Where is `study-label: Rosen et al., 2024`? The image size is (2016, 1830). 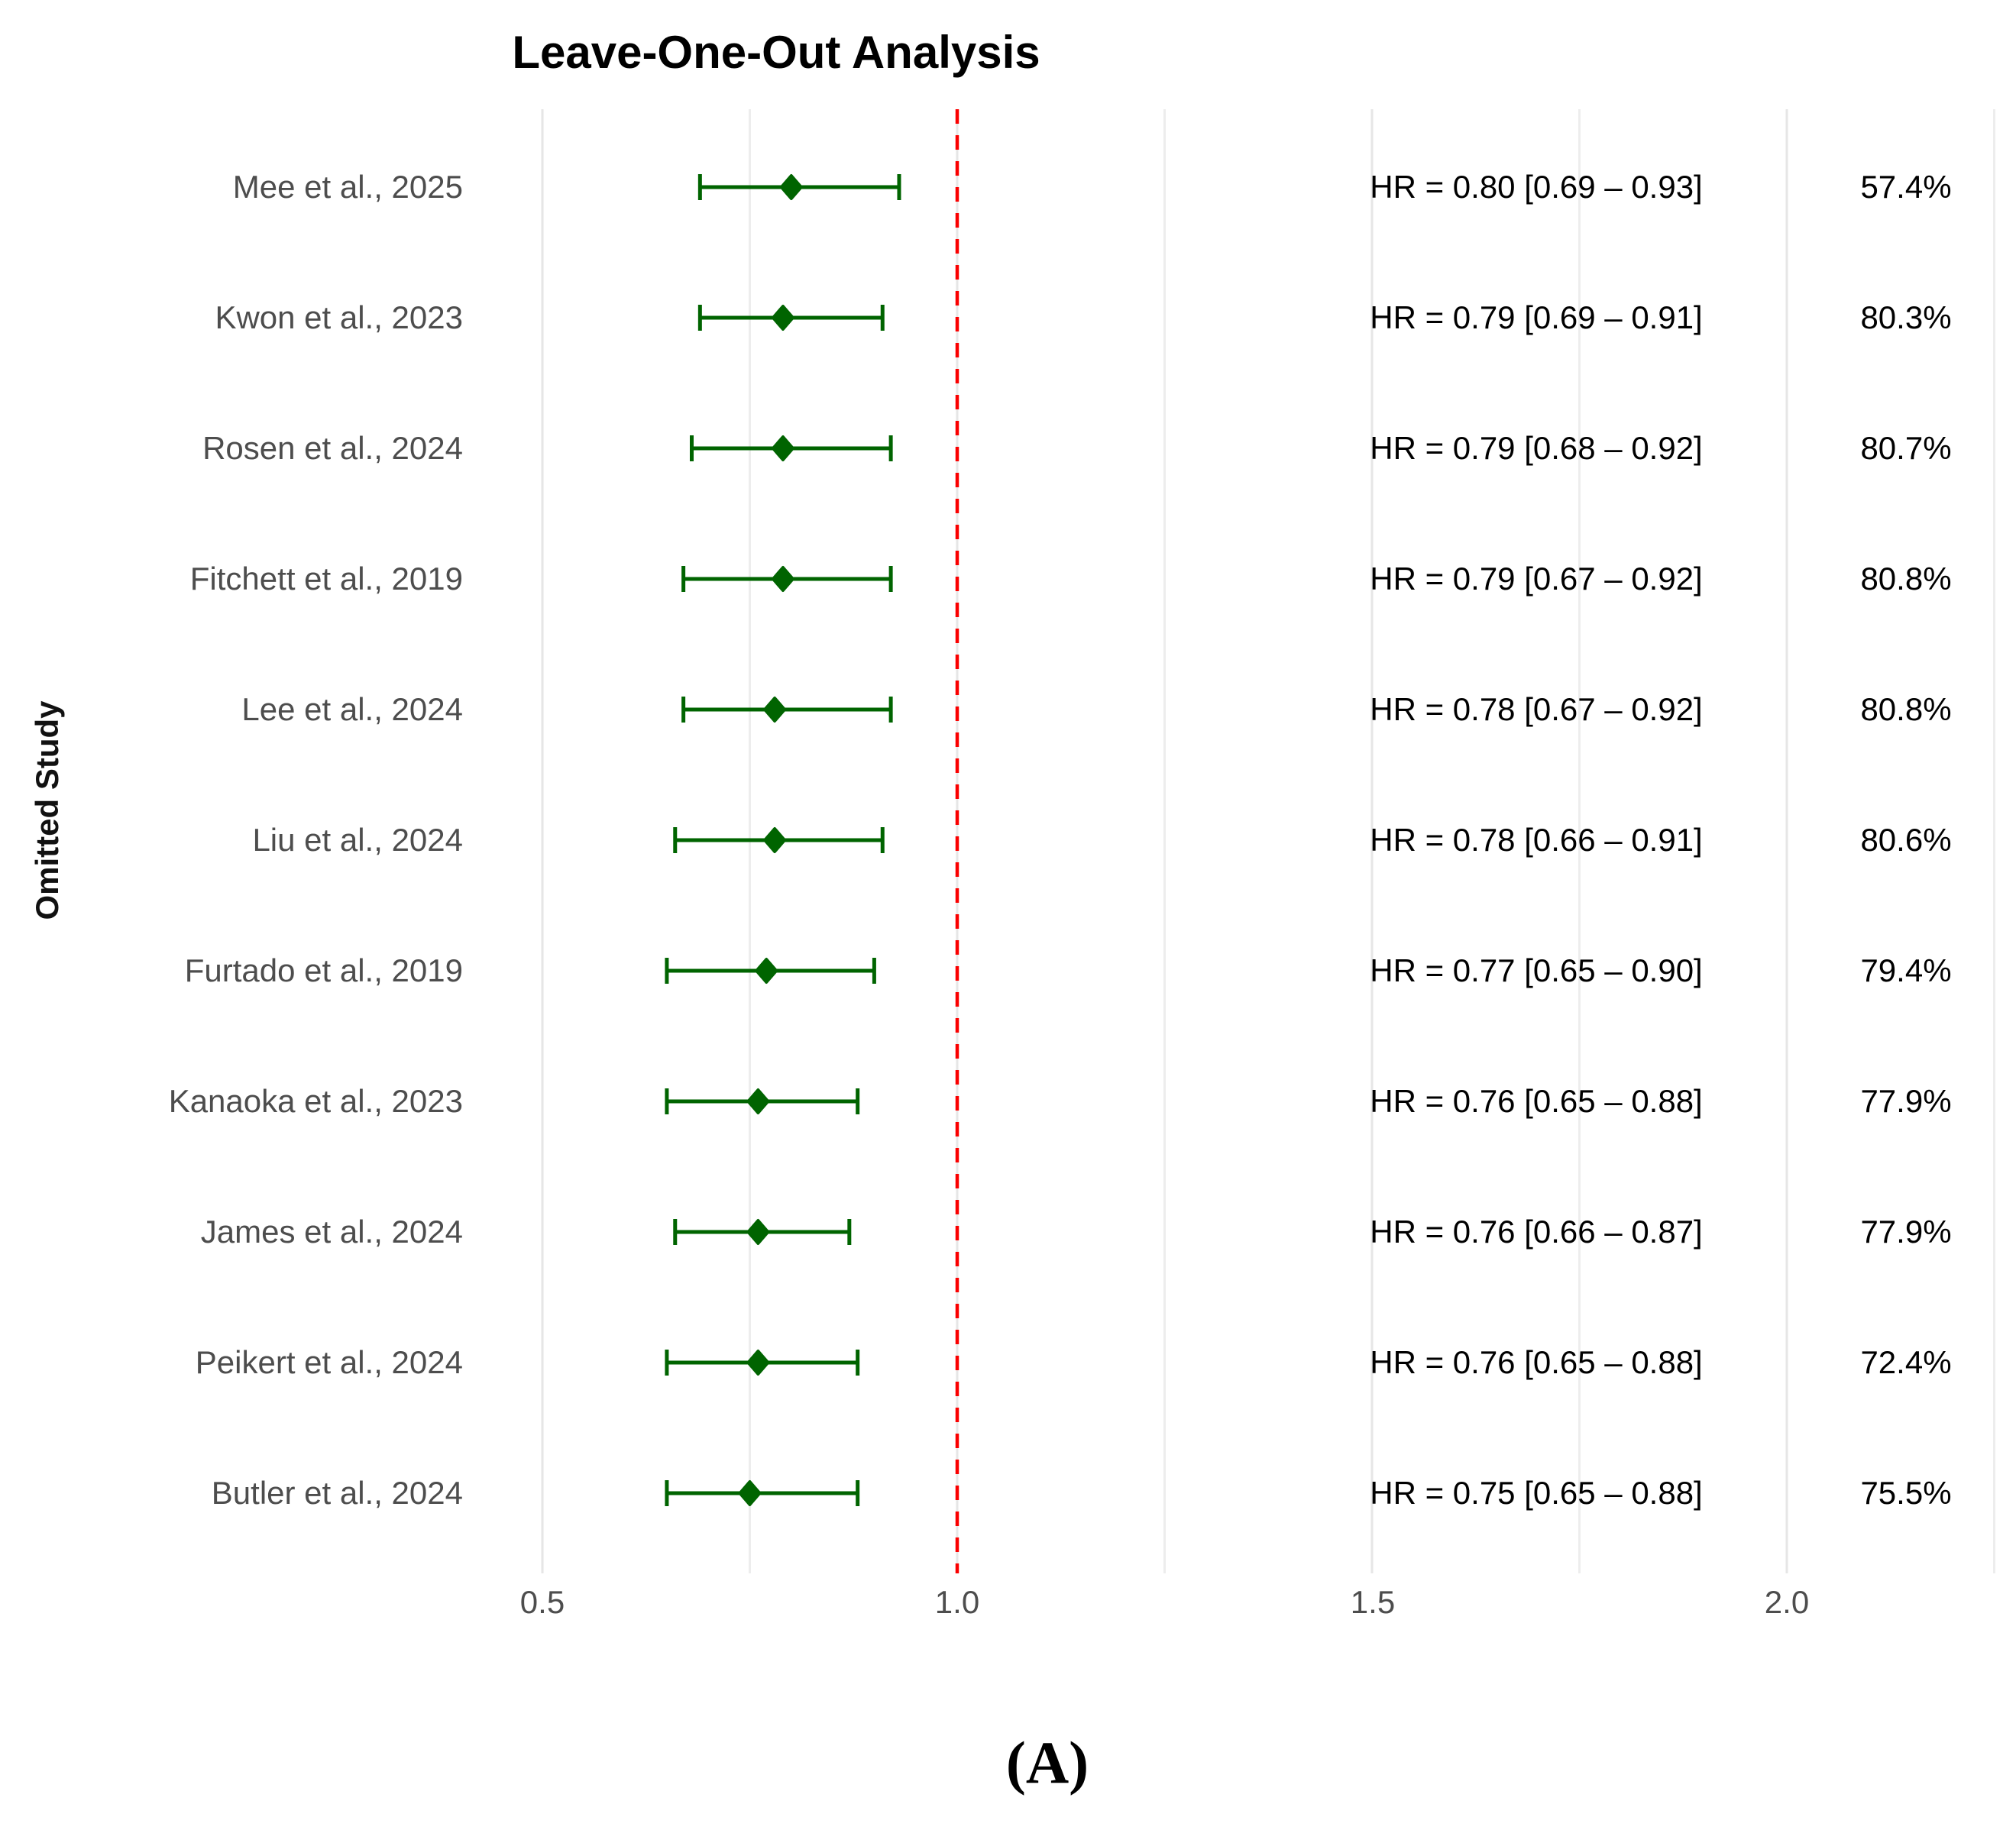 study-label: Rosen et al., 2024 is located at coordinates (332, 448).